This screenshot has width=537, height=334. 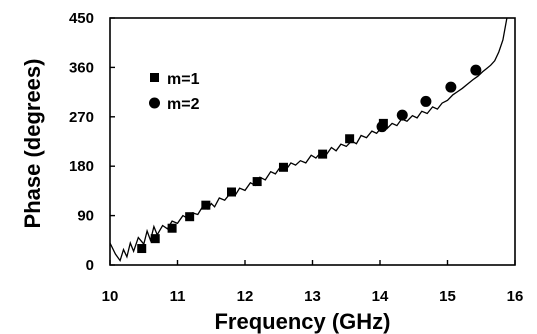 What do you see at coordinates (515, 296) in the screenshot?
I see `x-tick-label: 16` at bounding box center [515, 296].